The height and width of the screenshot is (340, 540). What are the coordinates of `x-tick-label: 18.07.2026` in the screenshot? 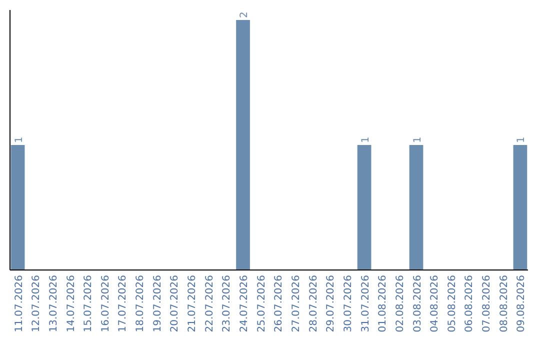 It's located at (140, 303).